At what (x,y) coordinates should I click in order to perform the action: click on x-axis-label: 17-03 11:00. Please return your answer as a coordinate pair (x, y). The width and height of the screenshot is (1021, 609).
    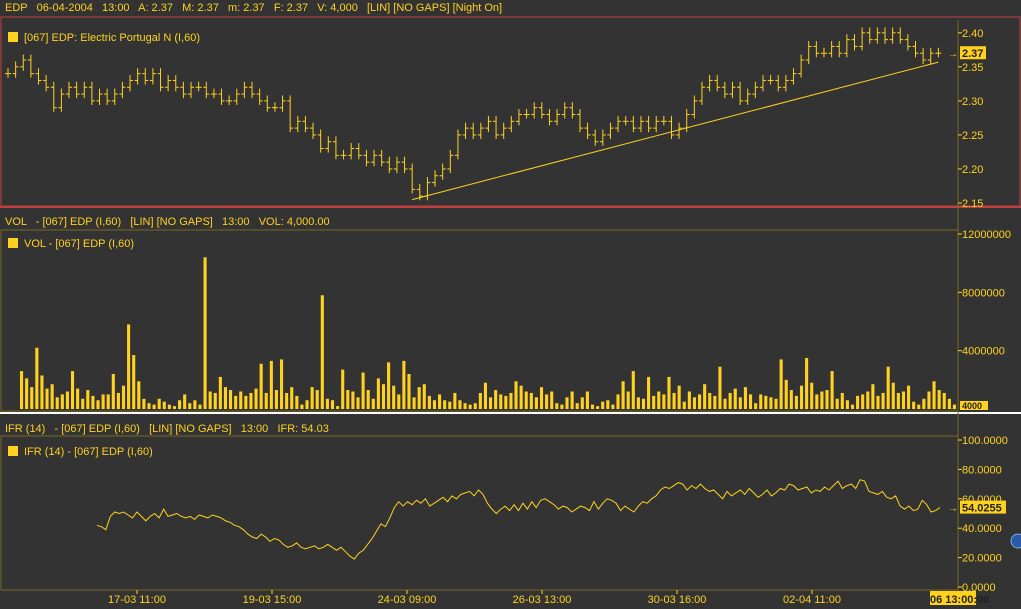
    Looking at the image, I should click on (137, 600).